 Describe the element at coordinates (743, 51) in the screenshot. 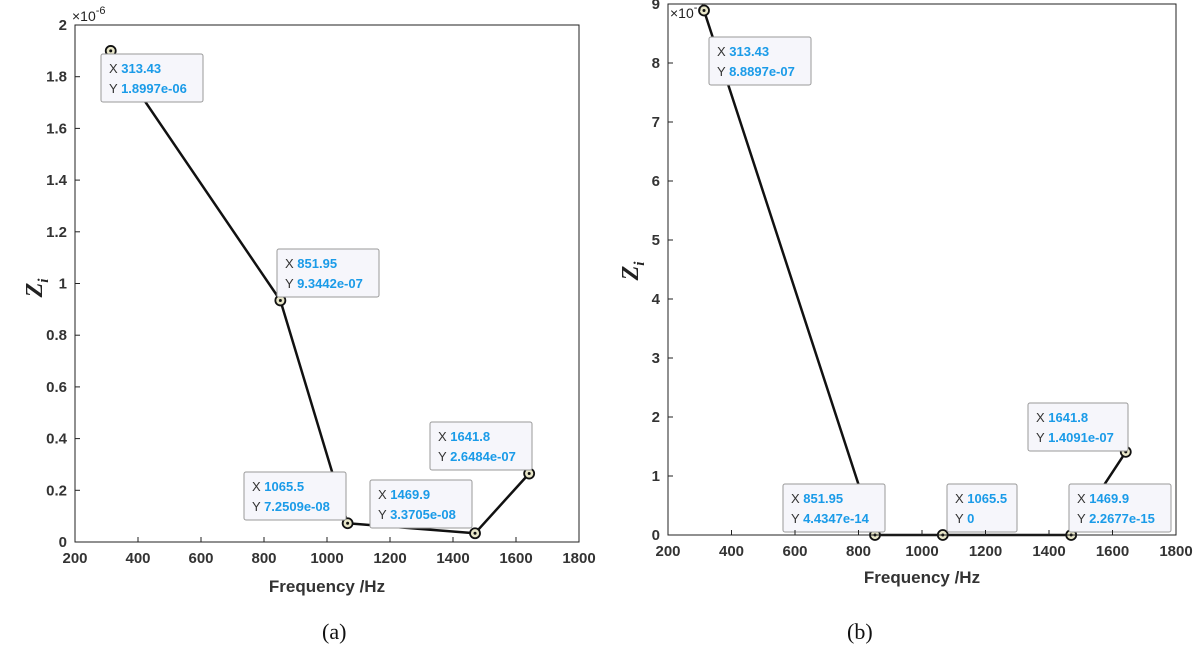

I see `chart-b-datatip-x: X 313.43` at that location.